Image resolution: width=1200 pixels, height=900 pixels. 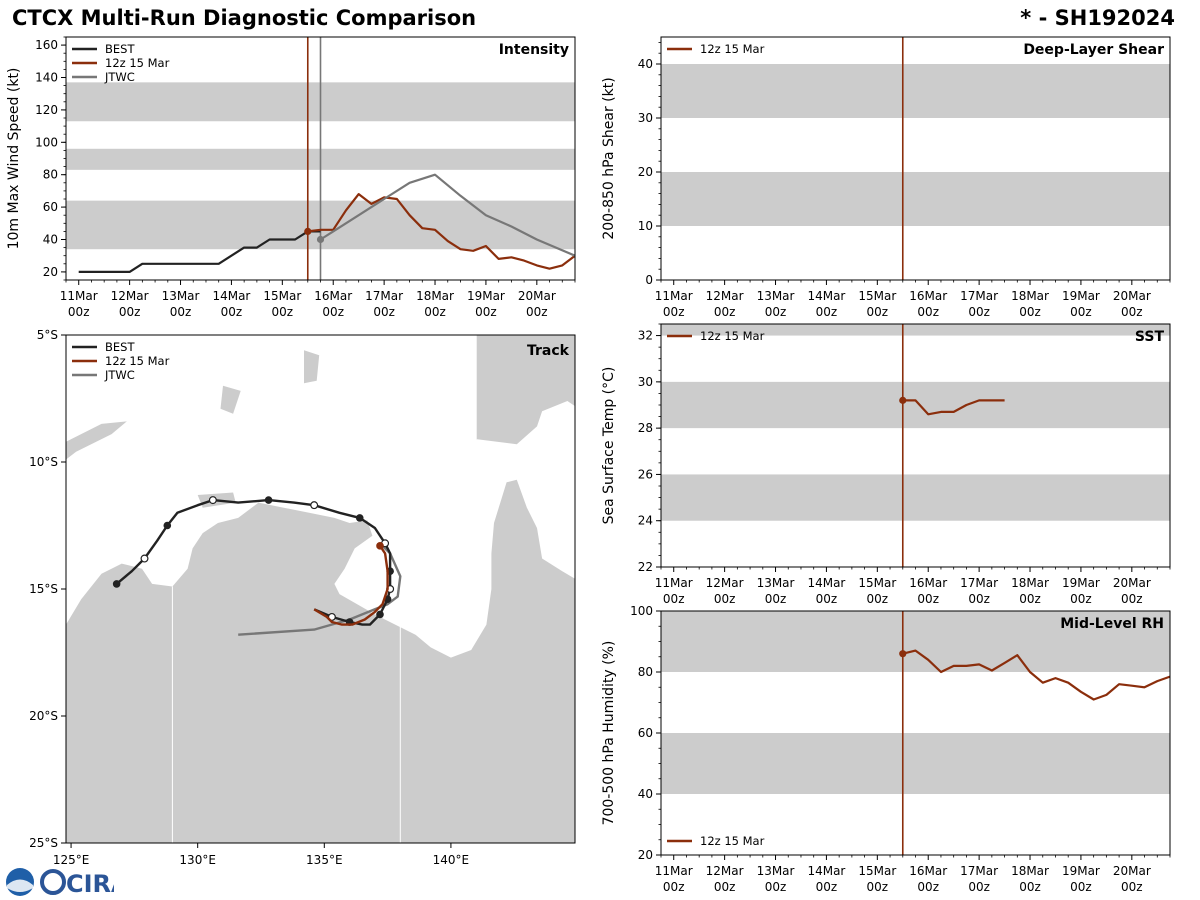 What do you see at coordinates (609, 446) in the screenshot?
I see `sst-ylabel: Sea Surface Temp (°C)` at bounding box center [609, 446].